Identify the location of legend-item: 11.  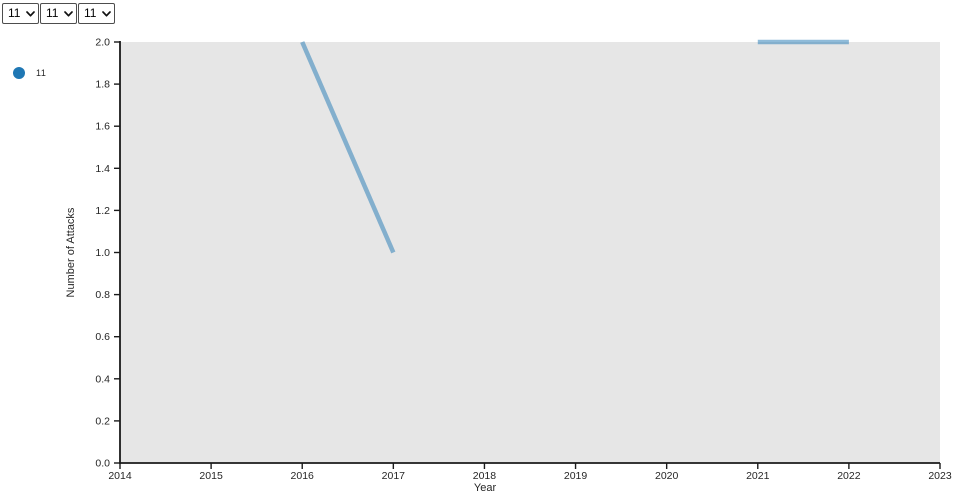
(29, 73).